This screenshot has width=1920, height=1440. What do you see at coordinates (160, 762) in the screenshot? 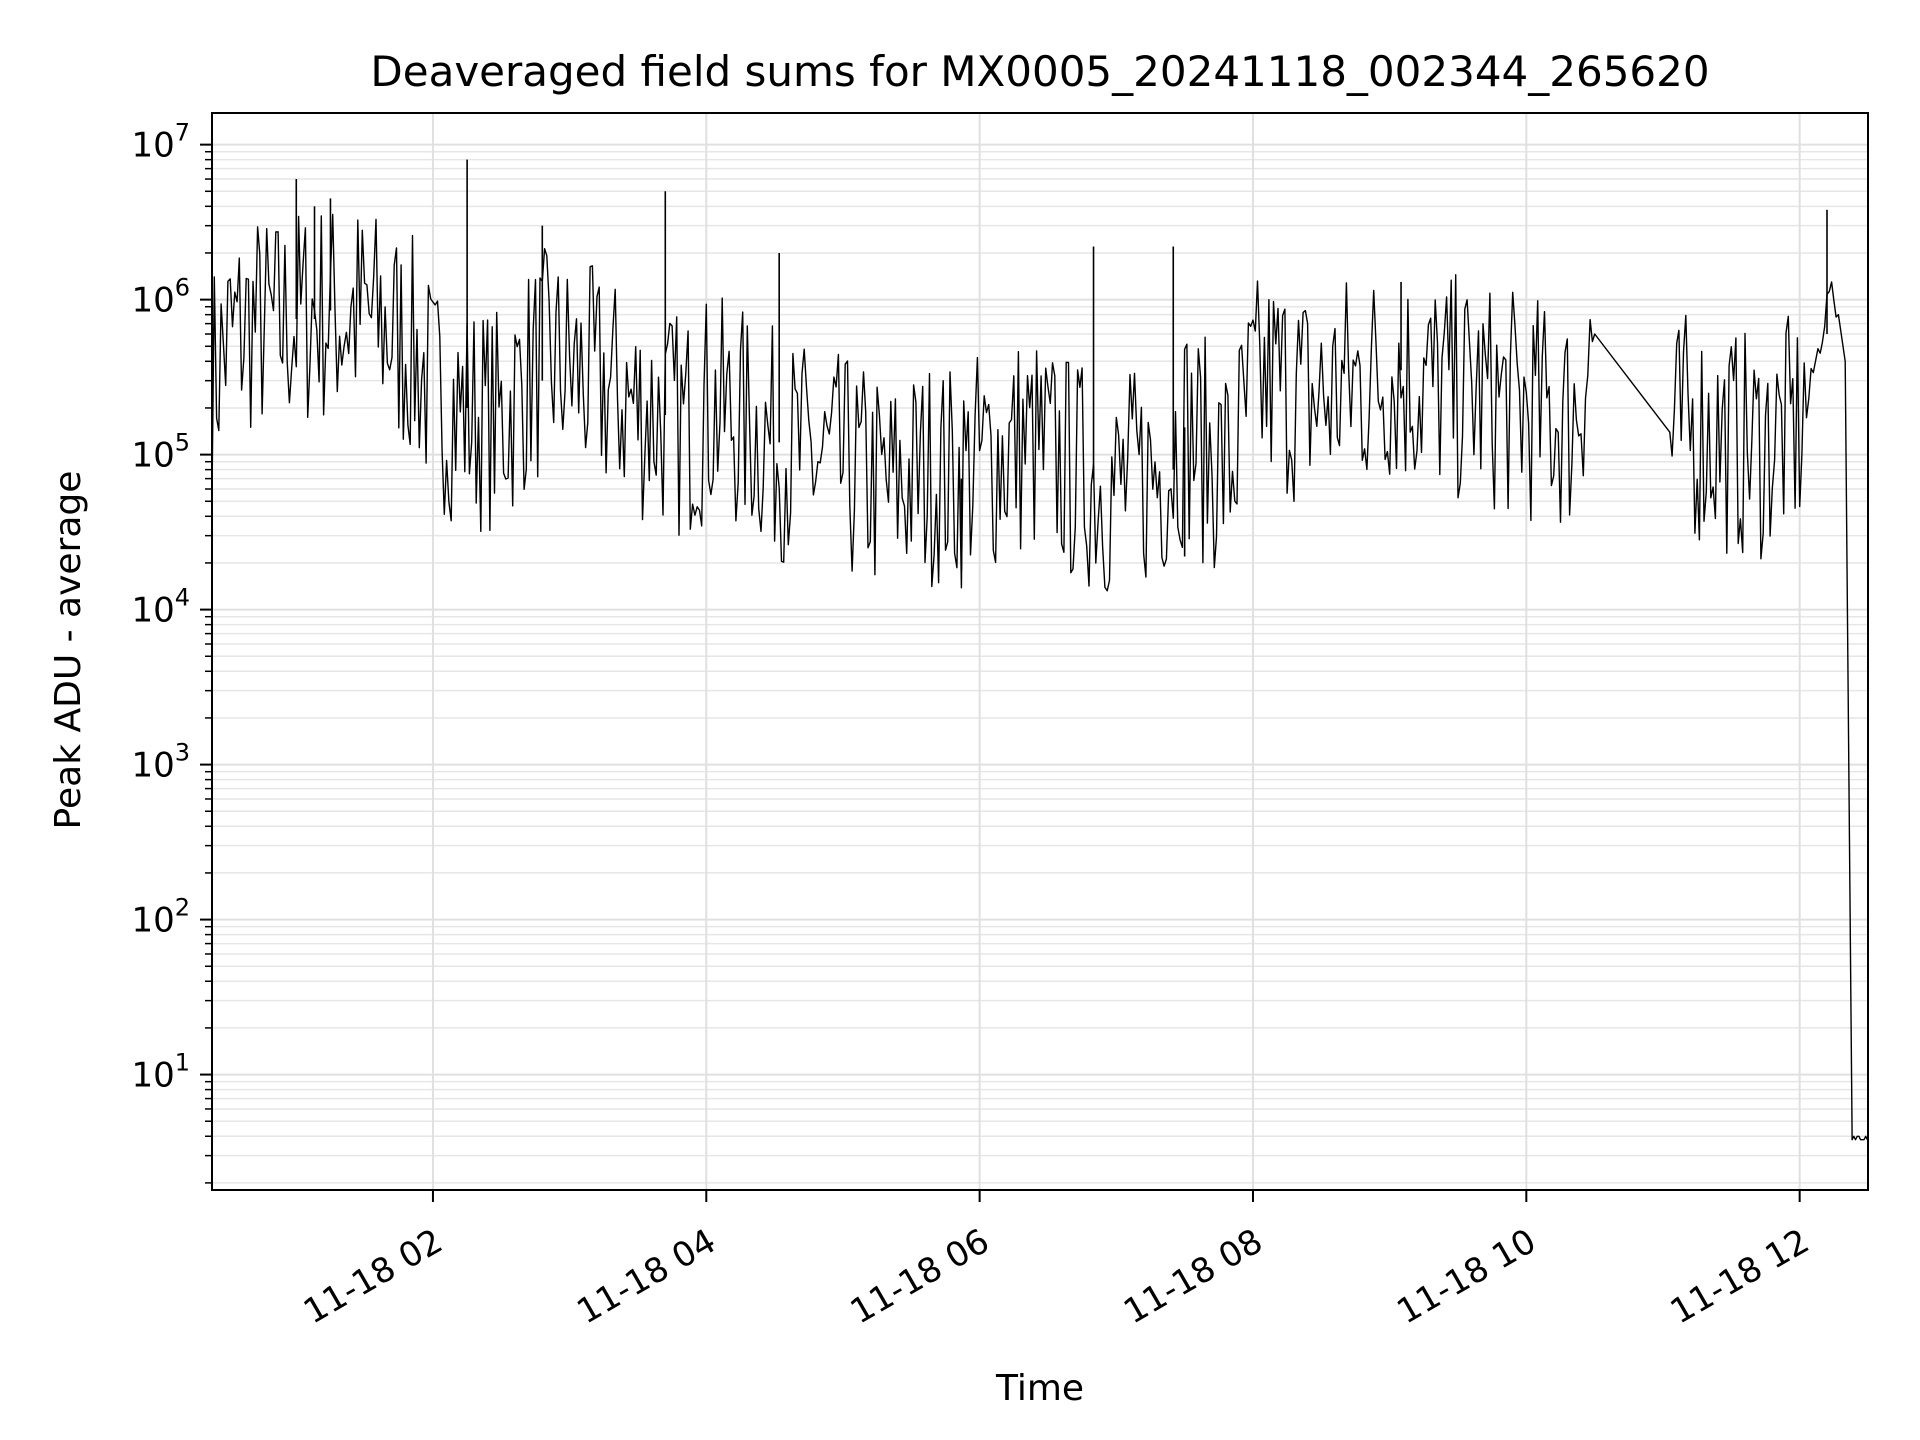
I see `y-tick-label: 10³` at bounding box center [160, 762].